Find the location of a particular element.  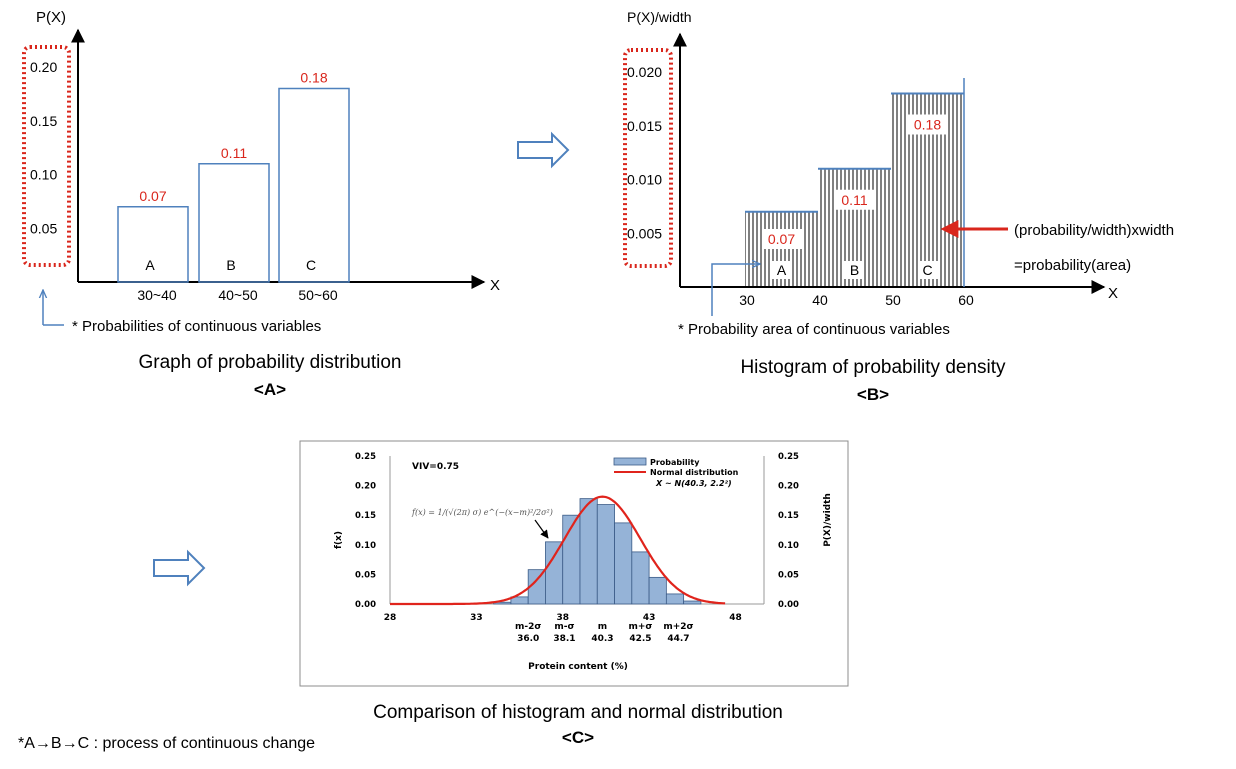

panel-c-xtick: 28 is located at coordinates (390, 618).